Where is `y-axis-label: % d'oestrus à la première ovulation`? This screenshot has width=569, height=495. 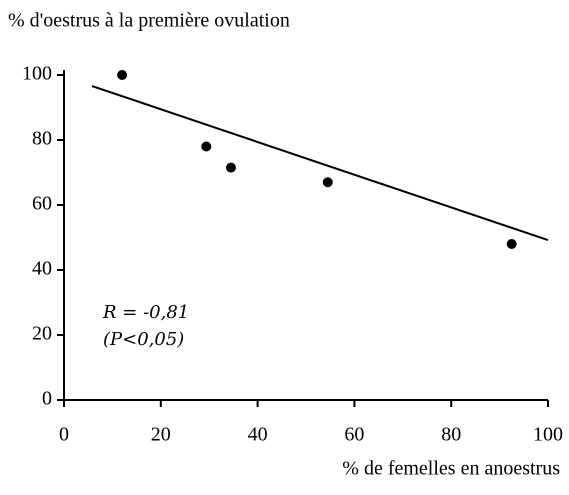 y-axis-label: % d'oestrus à la première ovulation is located at coordinates (149, 21).